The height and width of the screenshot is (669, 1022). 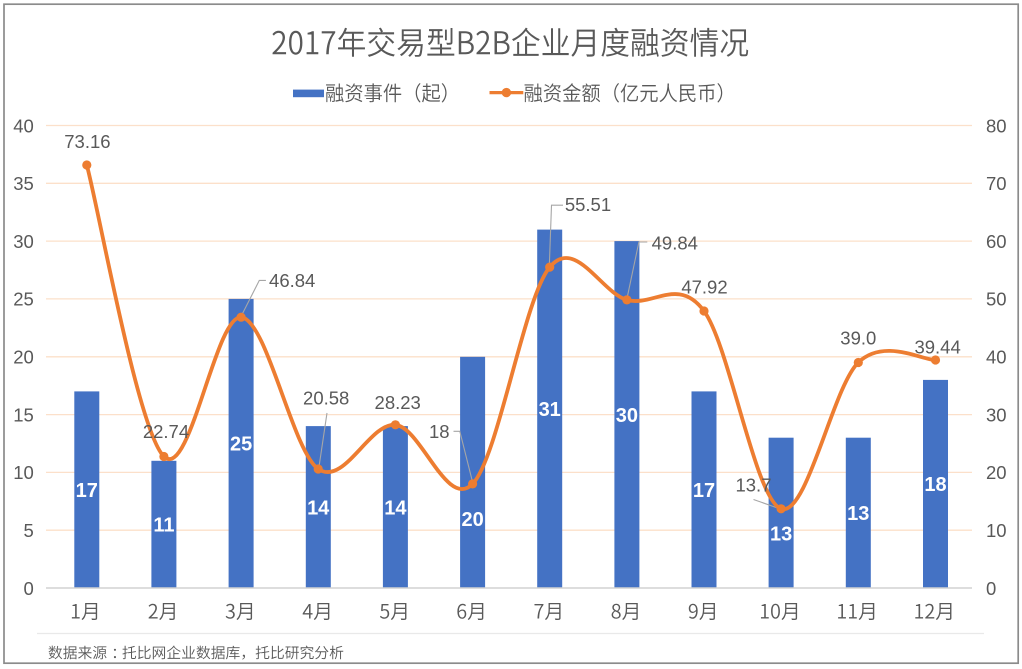 What do you see at coordinates (858, 338) in the screenshot?
I see `svg-text: 39.0` at bounding box center [858, 338].